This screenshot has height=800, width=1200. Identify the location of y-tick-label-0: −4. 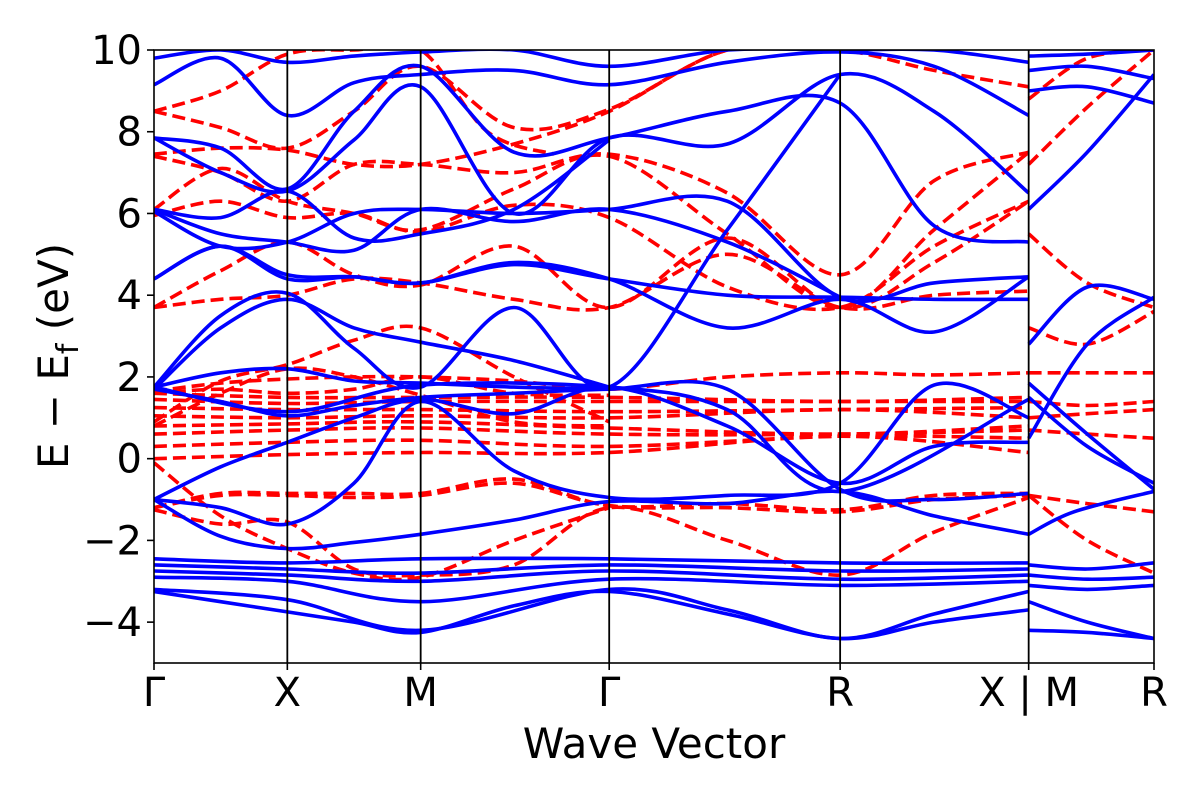
(112, 623).